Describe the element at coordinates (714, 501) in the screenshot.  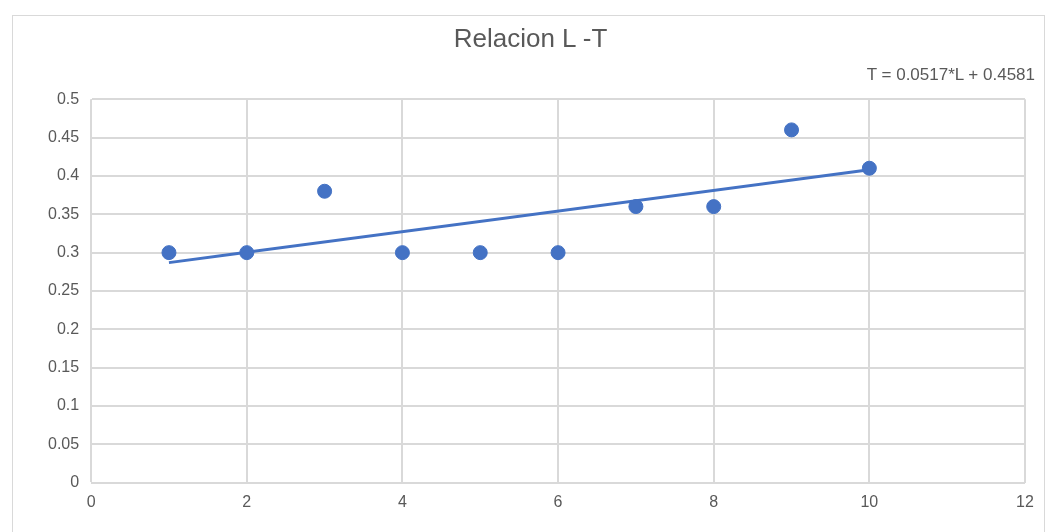
I see `x-tick-label: 8` at that location.